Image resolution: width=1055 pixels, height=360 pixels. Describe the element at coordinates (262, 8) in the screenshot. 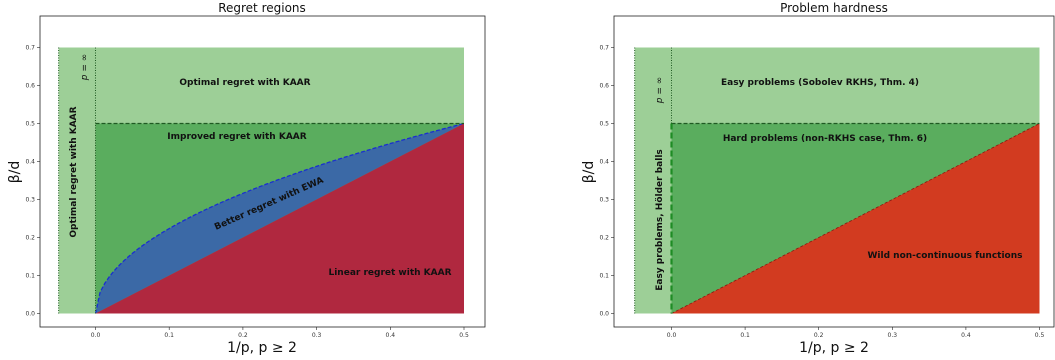

I see `chart-title: Regret regions` at that location.